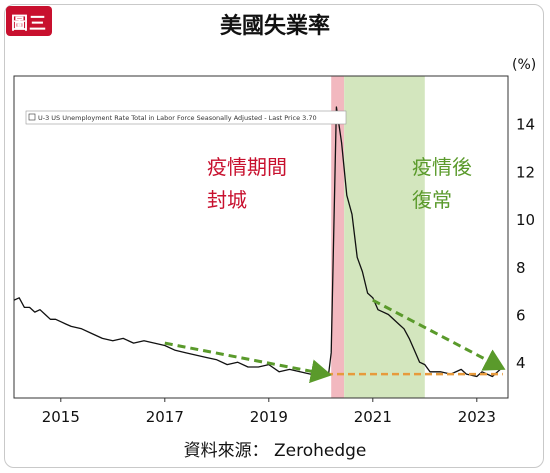  What do you see at coordinates (247, 167) in the screenshot?
I see `annotation-lockdown-line1: 疫情期間` at bounding box center [247, 167].